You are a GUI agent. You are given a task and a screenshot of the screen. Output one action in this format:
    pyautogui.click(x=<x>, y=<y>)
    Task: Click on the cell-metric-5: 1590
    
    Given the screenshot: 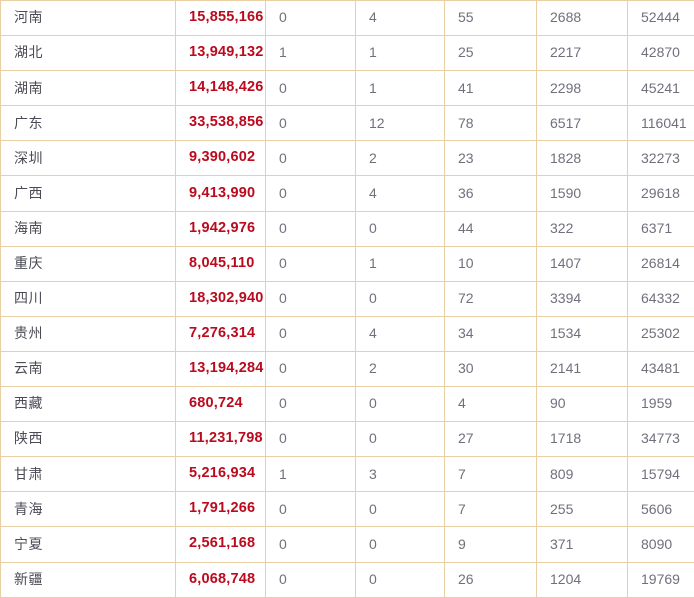 What is the action you would take?
    pyautogui.click(x=582, y=193)
    